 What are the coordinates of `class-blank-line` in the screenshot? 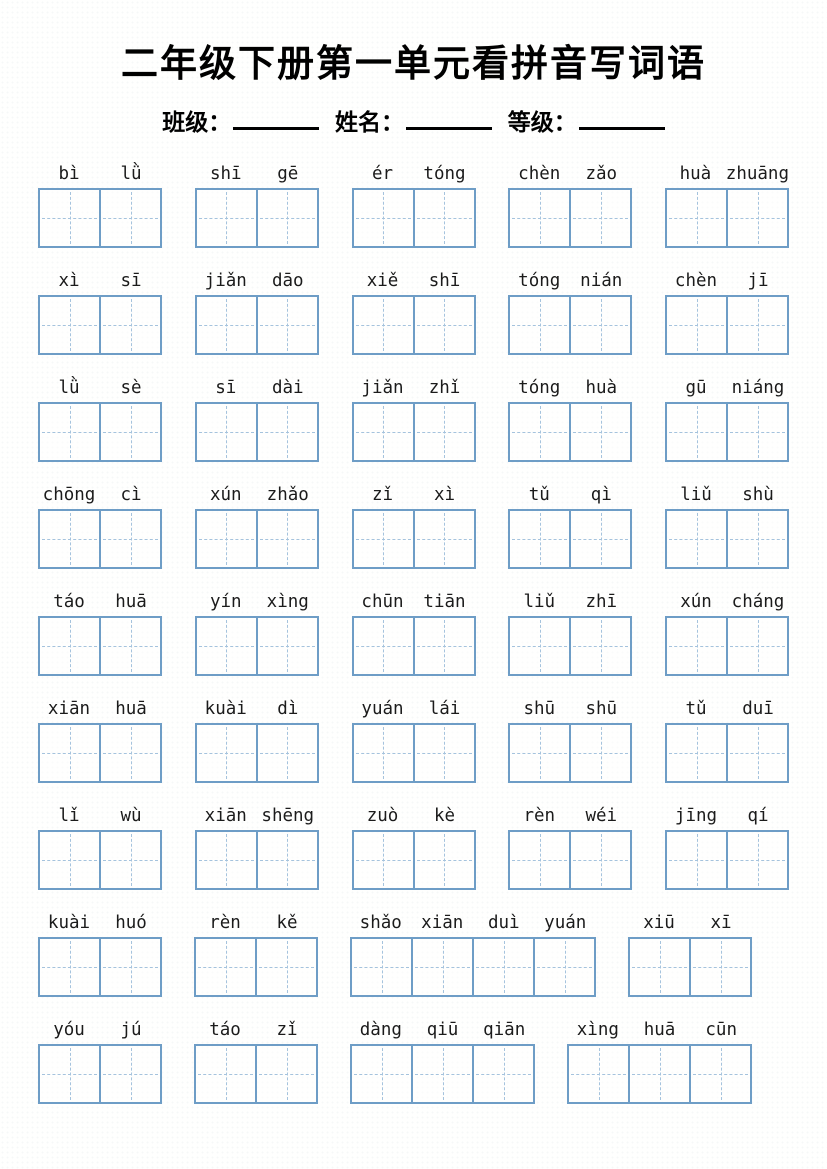 It's located at (276, 118).